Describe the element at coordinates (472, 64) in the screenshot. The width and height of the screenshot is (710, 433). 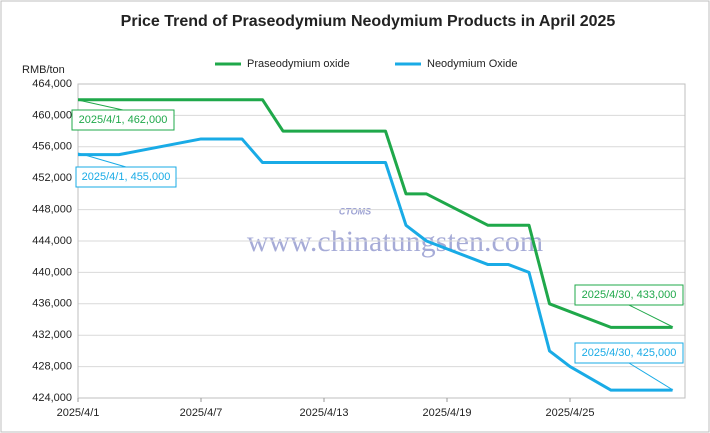
I see `legend-label: Neodymium Oxide` at that location.